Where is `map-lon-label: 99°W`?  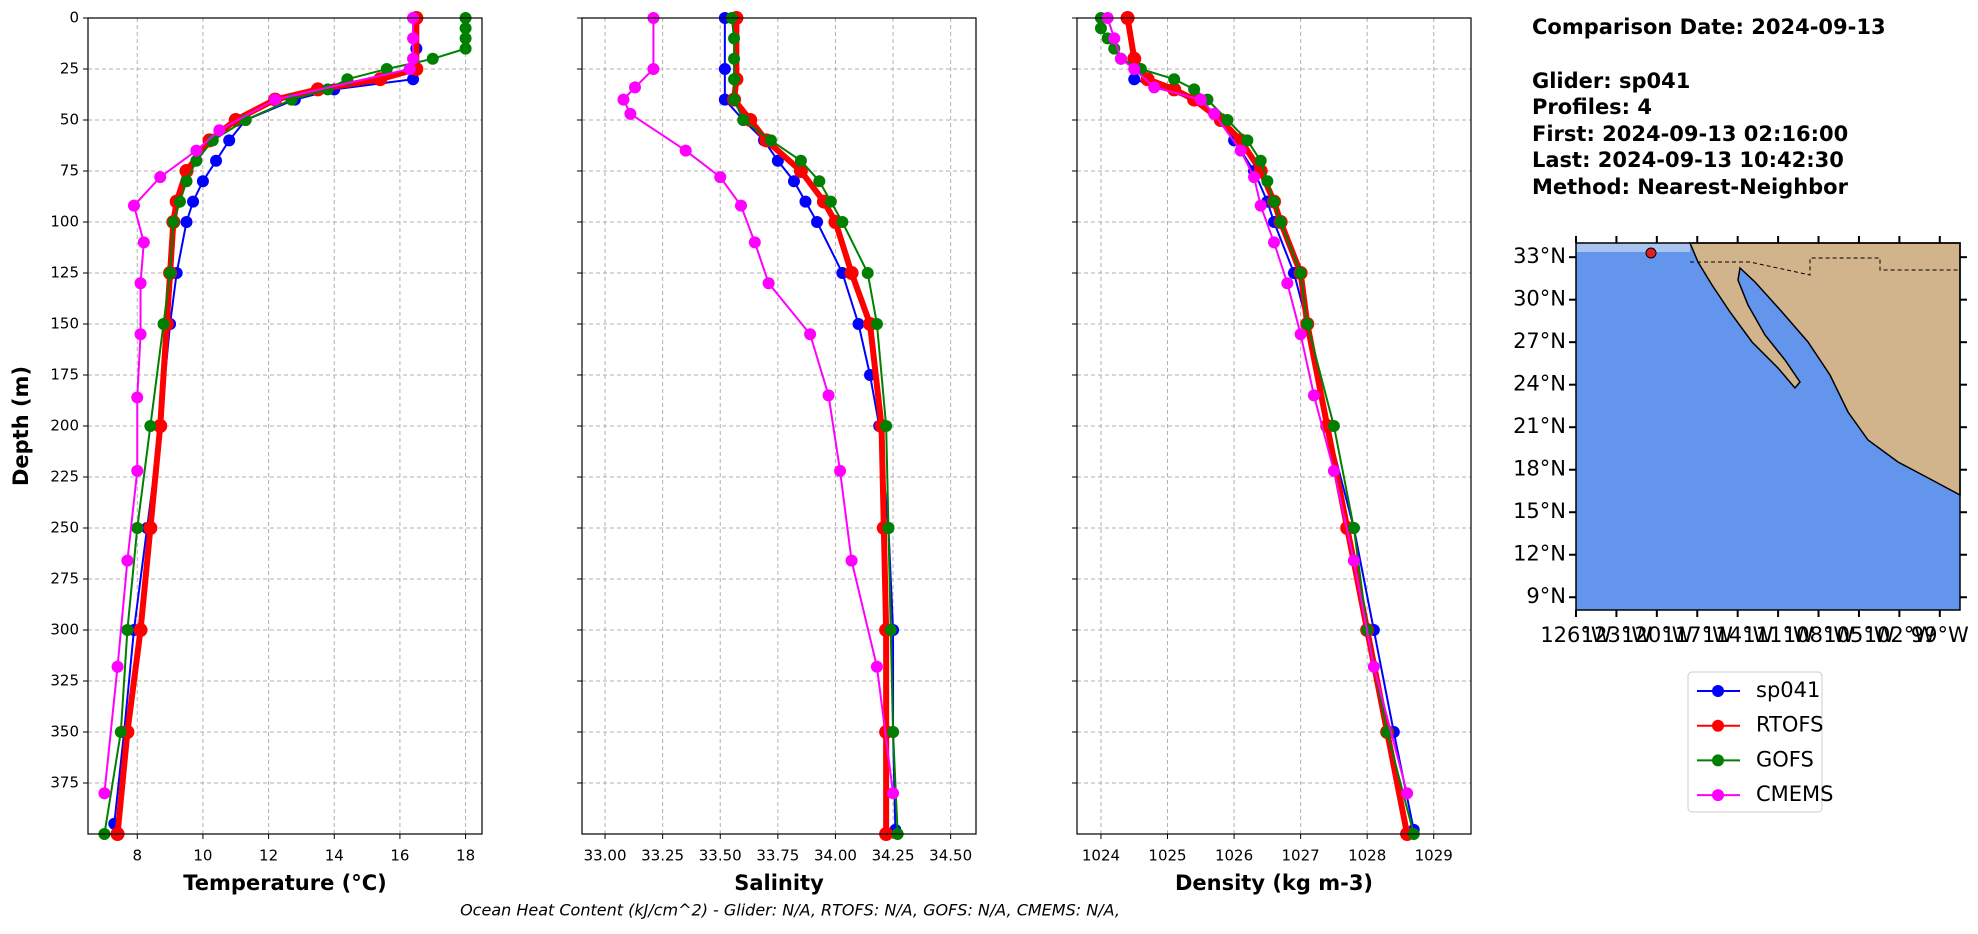
map-lon-label: 99°W is located at coordinates (1940, 635).